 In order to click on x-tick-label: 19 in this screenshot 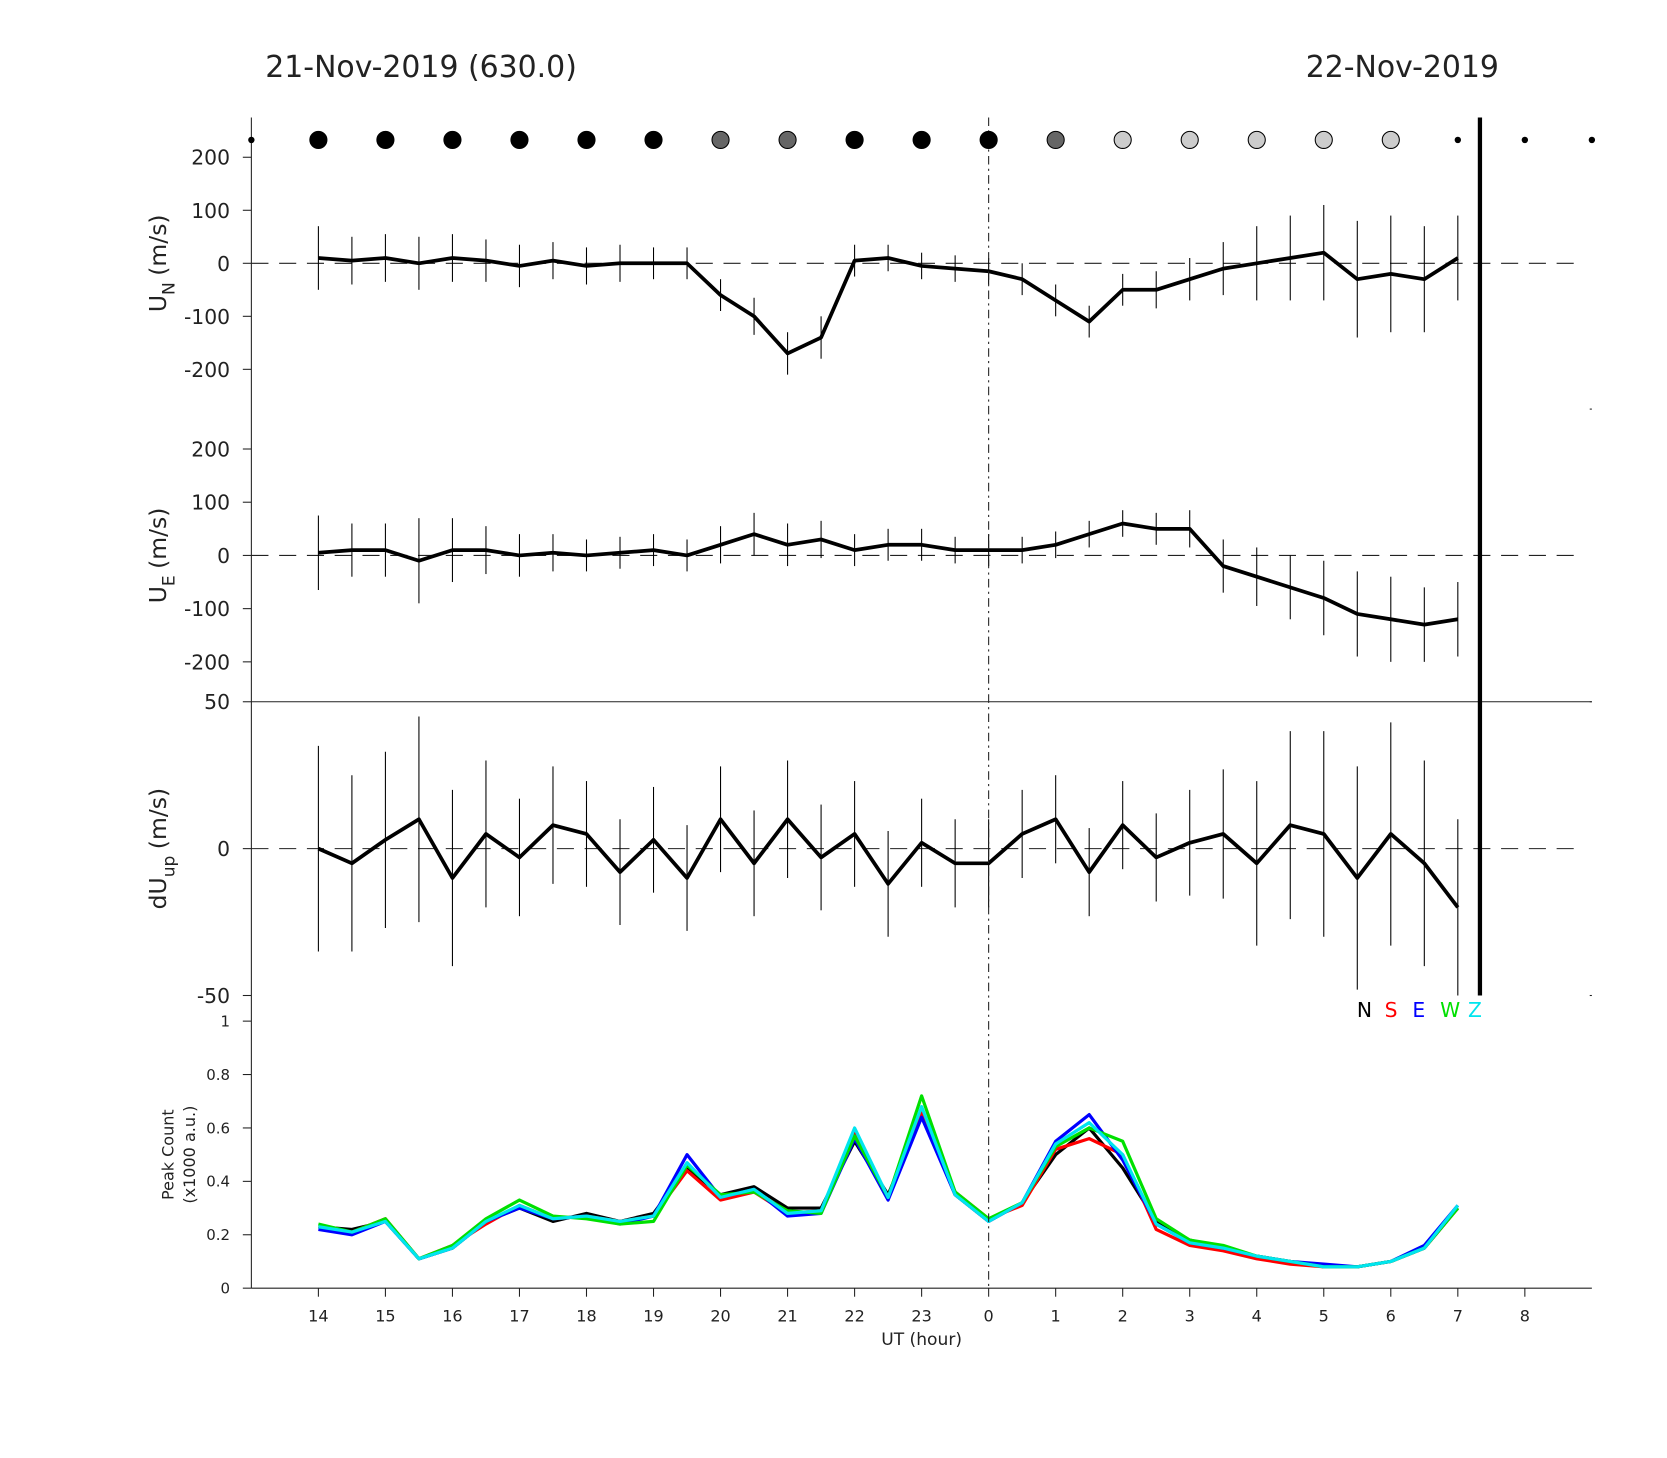, I will do `click(653, 1315)`.